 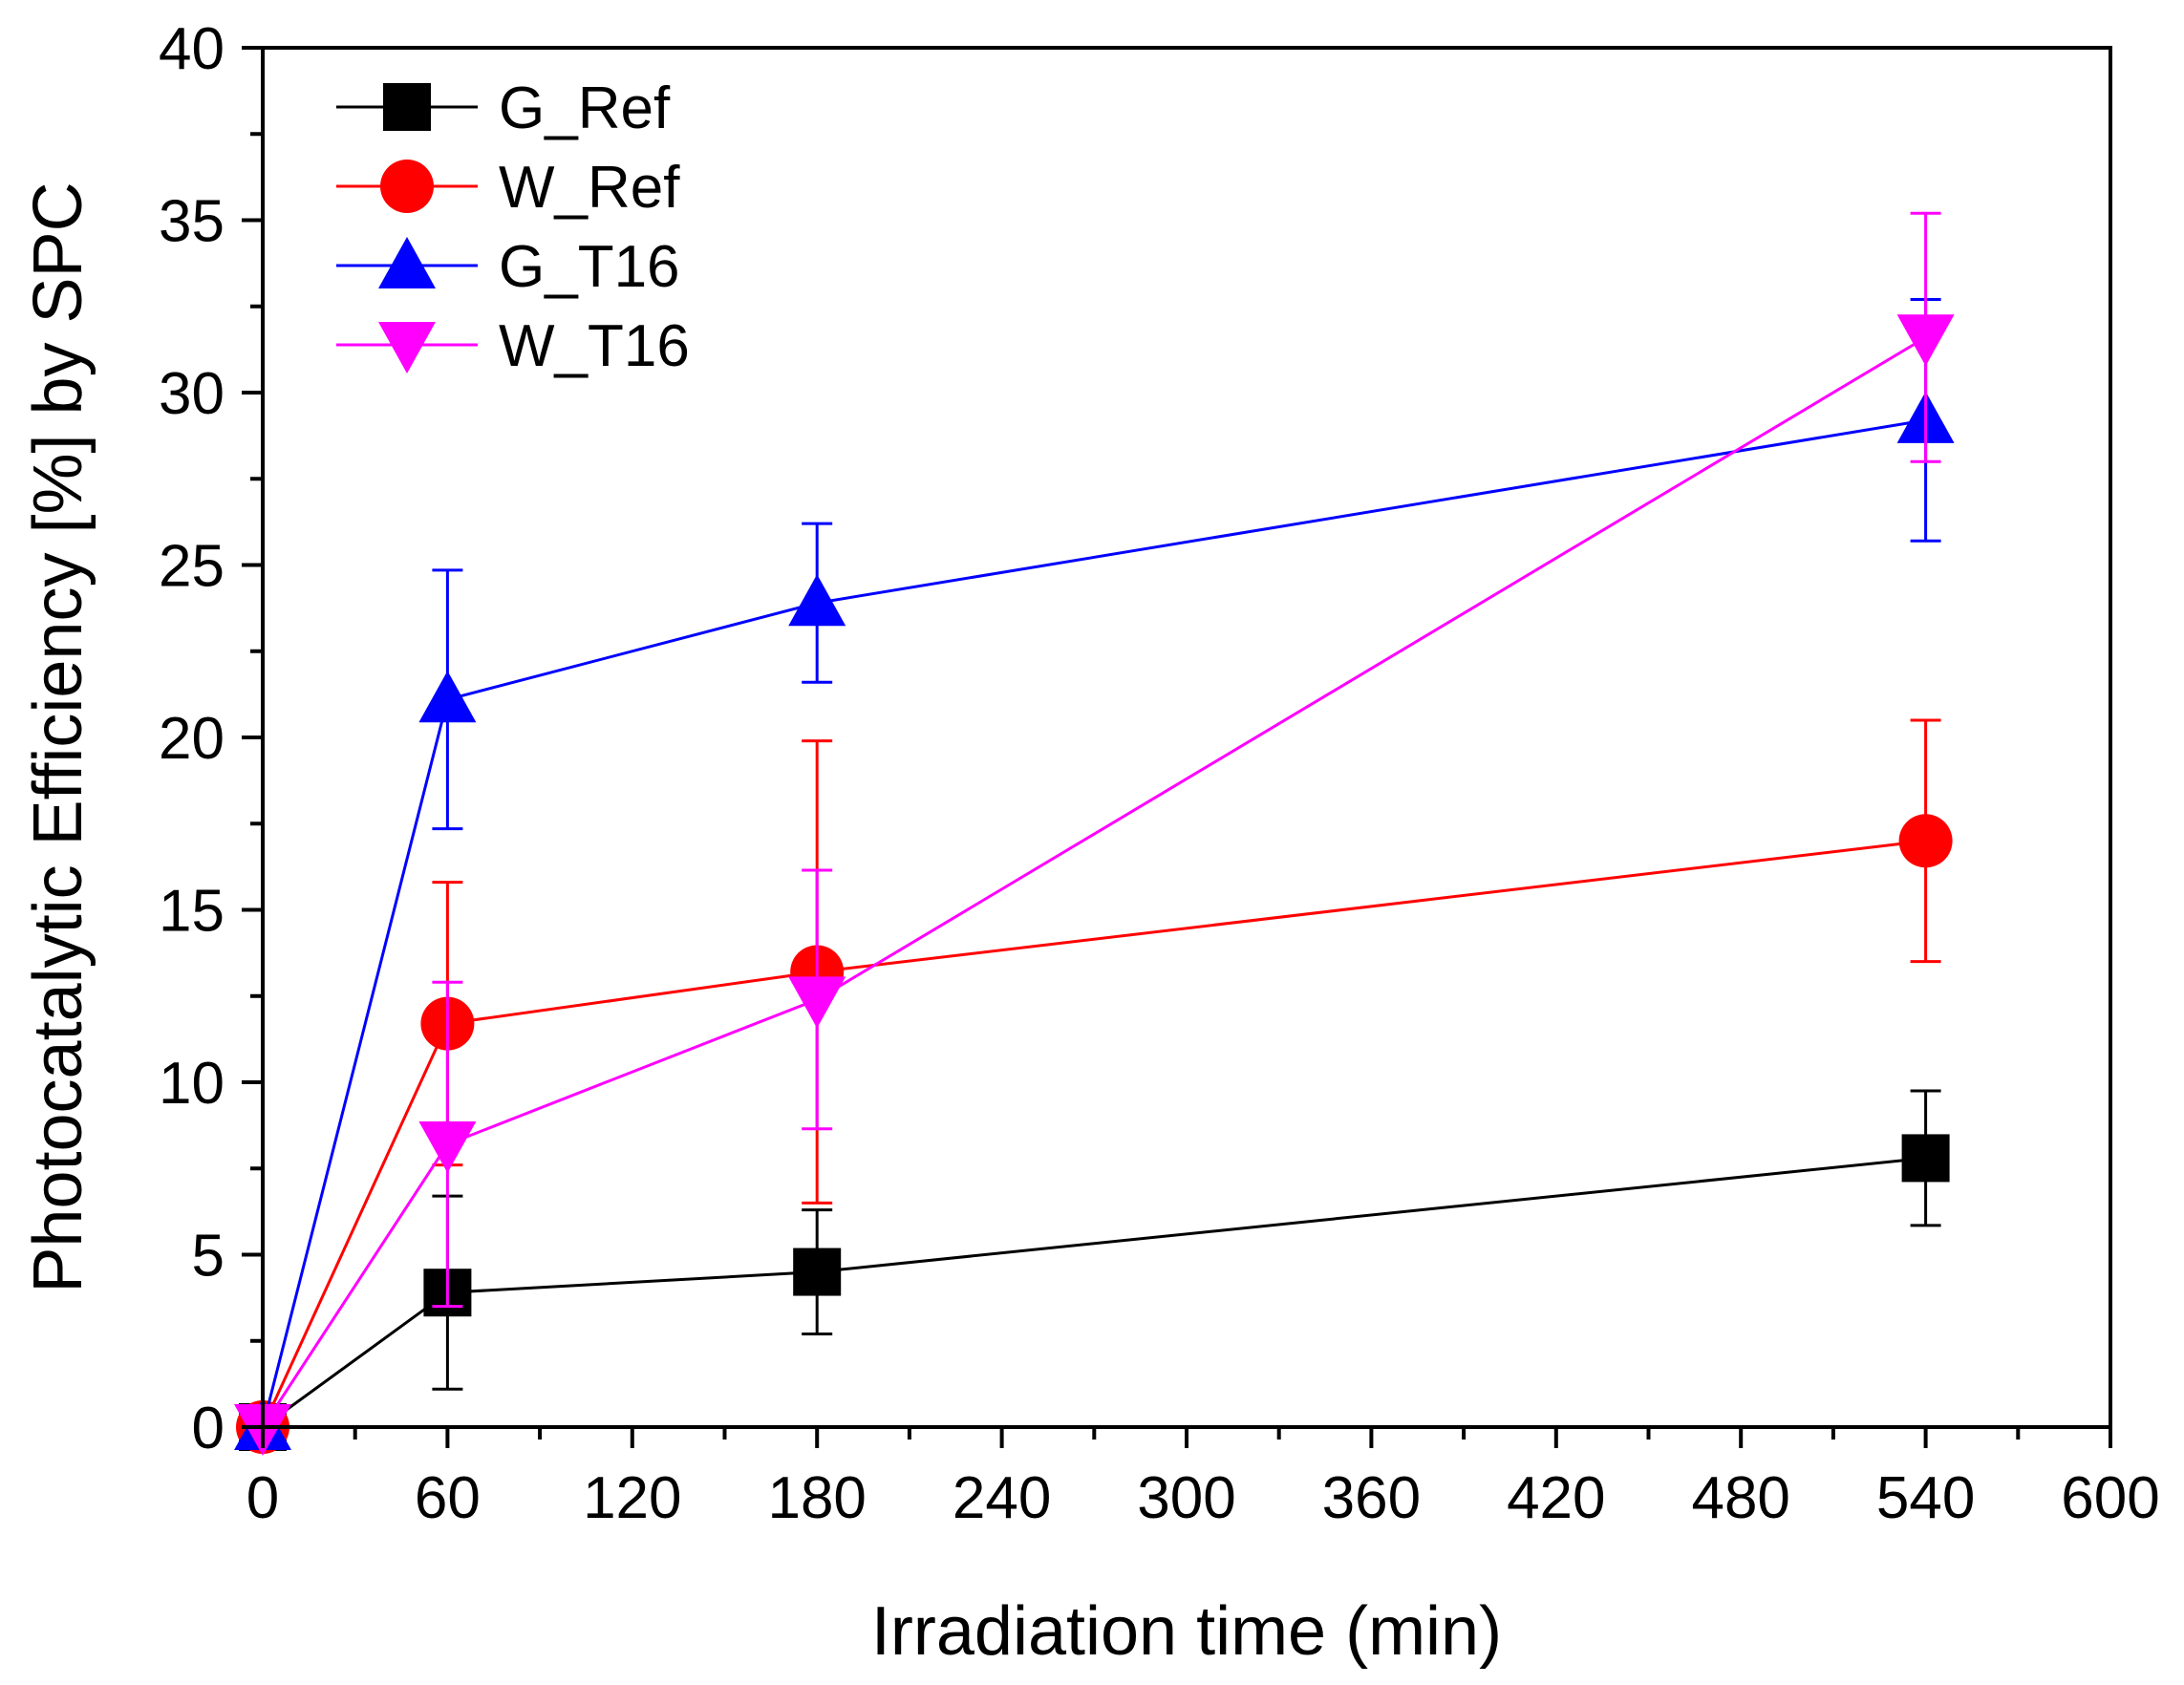 What do you see at coordinates (1926, 841) in the screenshot?
I see `data-point-W_Ref` at bounding box center [1926, 841].